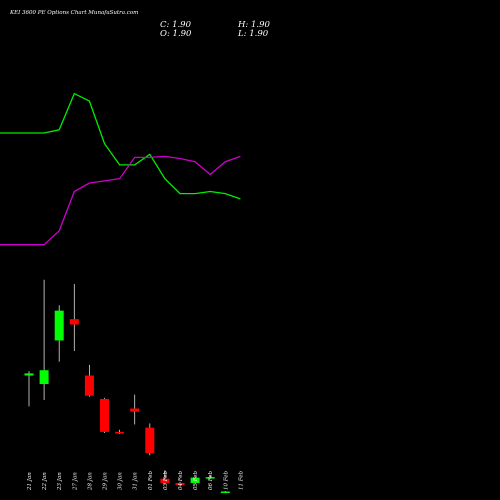  Describe the element at coordinates (253, 25) in the screenshot. I see `ohlc-high: H: 1.90` at that location.